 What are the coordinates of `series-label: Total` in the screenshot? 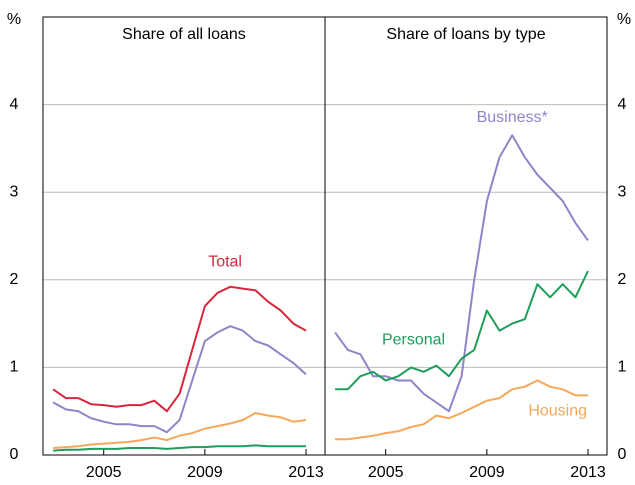 It's located at (225, 261).